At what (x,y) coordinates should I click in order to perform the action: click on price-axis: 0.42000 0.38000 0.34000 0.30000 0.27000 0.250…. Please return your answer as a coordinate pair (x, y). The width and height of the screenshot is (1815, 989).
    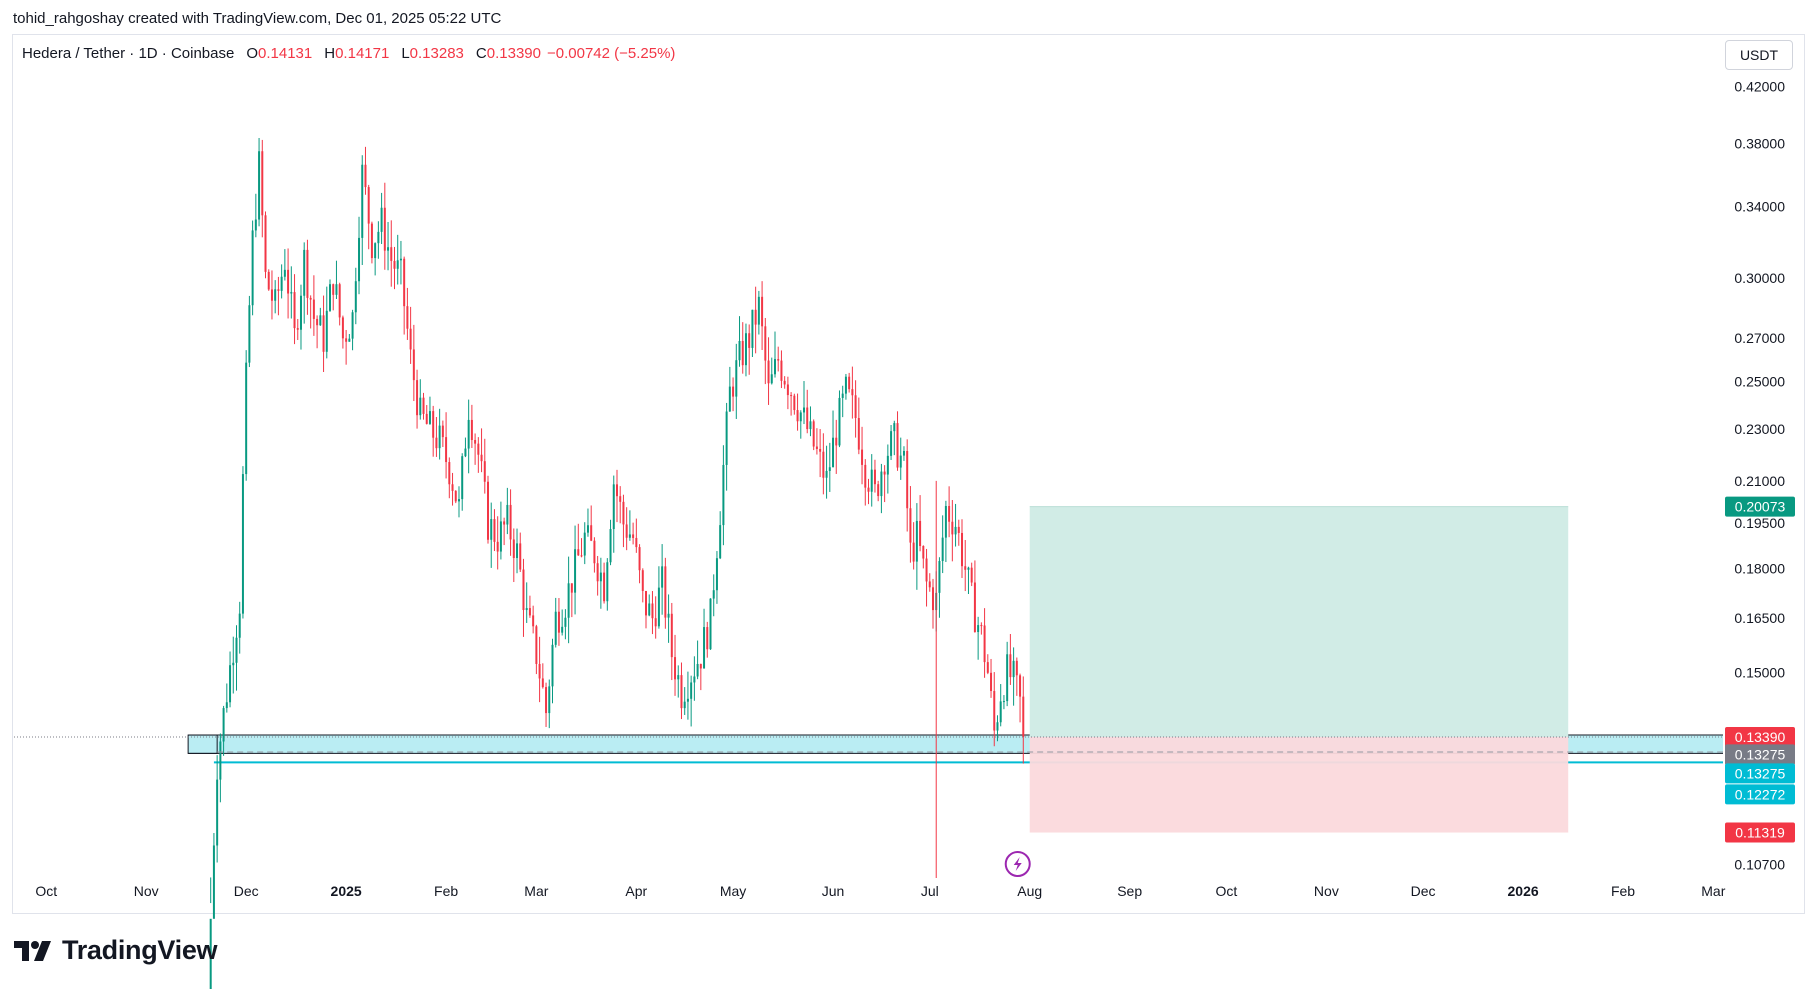
    Looking at the image, I should click on (1759, 475).